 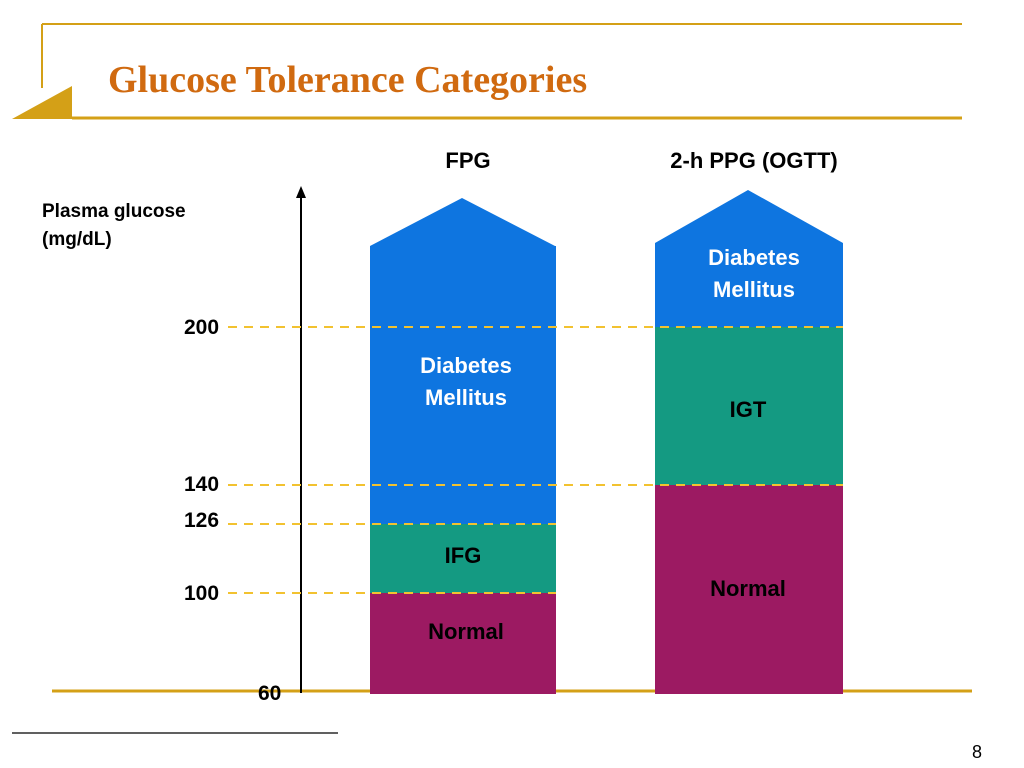 I want to click on tick-200: 200, so click(x=202, y=327).